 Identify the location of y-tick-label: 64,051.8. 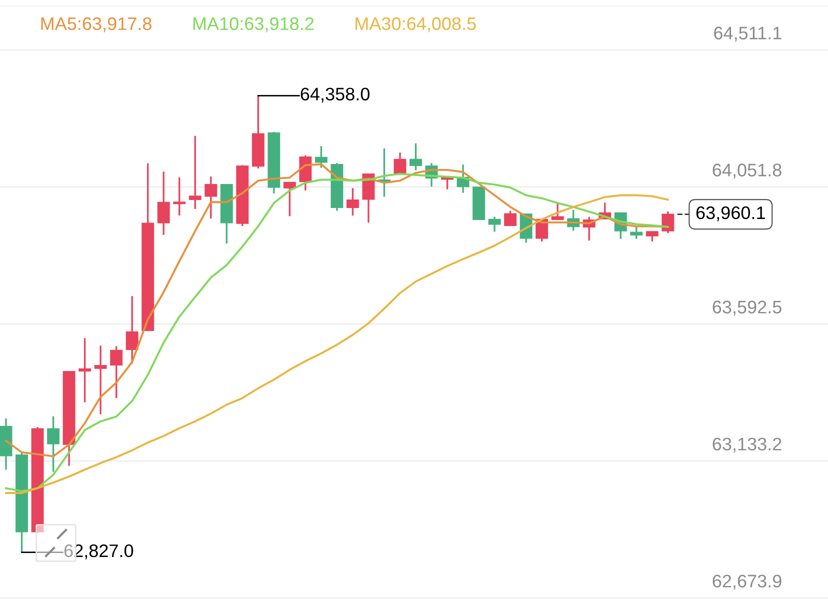
(747, 171).